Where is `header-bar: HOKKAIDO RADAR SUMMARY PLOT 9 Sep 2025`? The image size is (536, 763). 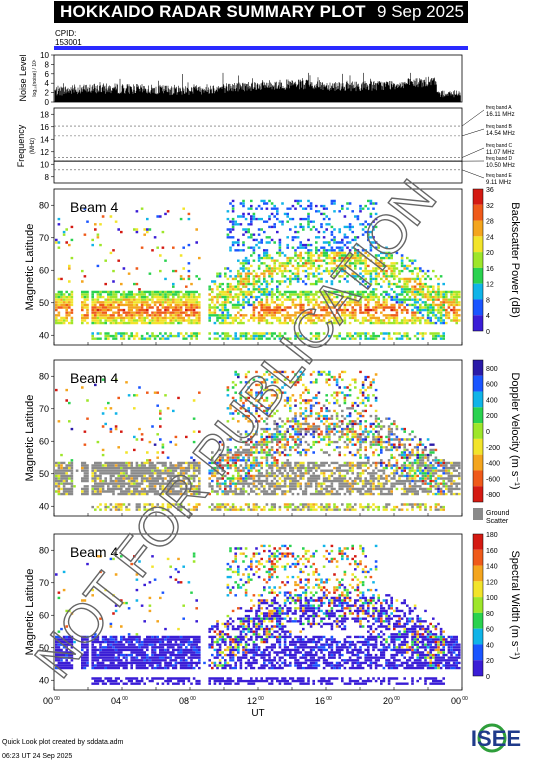 header-bar: HOKKAIDO RADAR SUMMARY PLOT 9 Sep 2025 is located at coordinates (261, 12).